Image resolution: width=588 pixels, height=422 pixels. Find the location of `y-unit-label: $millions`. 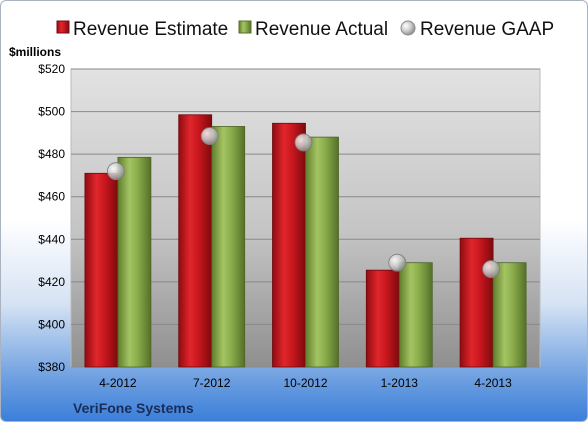

y-unit-label: $millions is located at coordinates (35, 52).